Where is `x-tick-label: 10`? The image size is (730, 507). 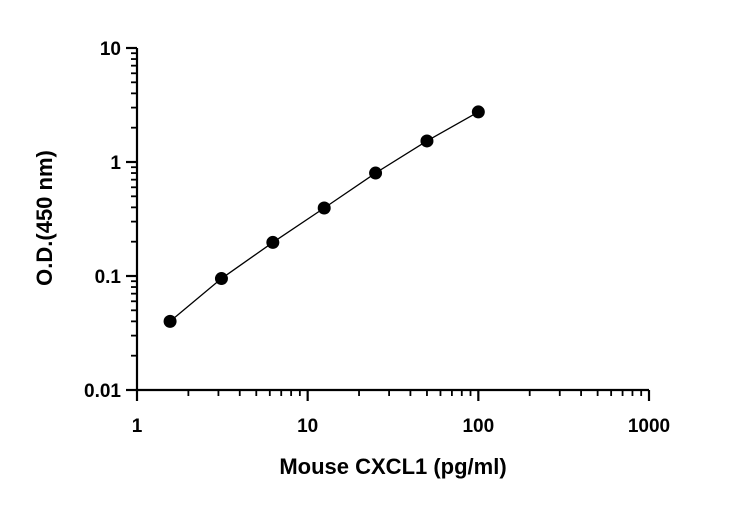 x-tick-label: 10 is located at coordinates (307, 426).